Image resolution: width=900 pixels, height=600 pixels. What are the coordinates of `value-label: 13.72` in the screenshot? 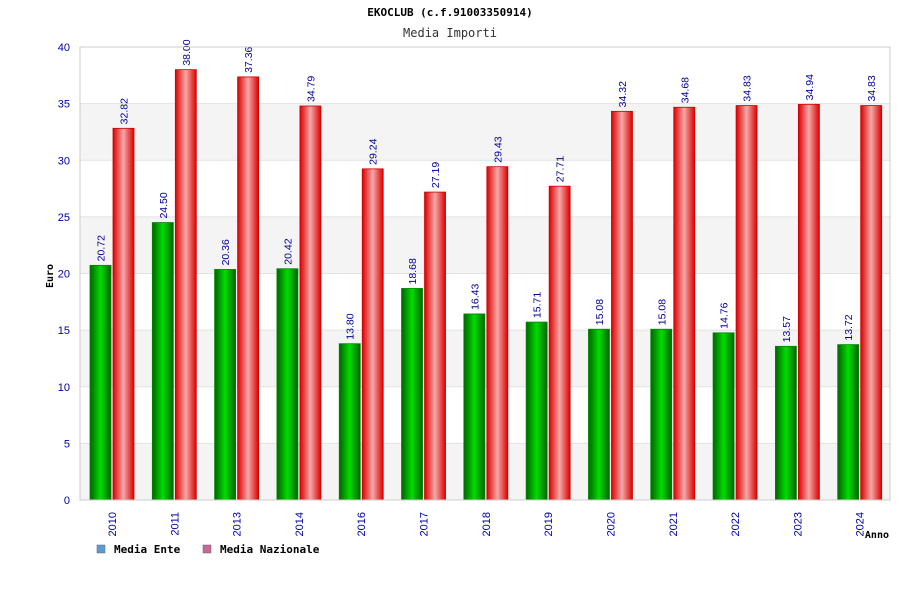 It's located at (849, 327).